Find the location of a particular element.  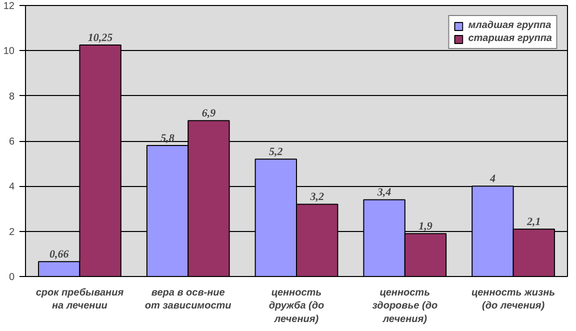

x-tick-label: ценность здоровье (до лечения) is located at coordinates (405, 306).